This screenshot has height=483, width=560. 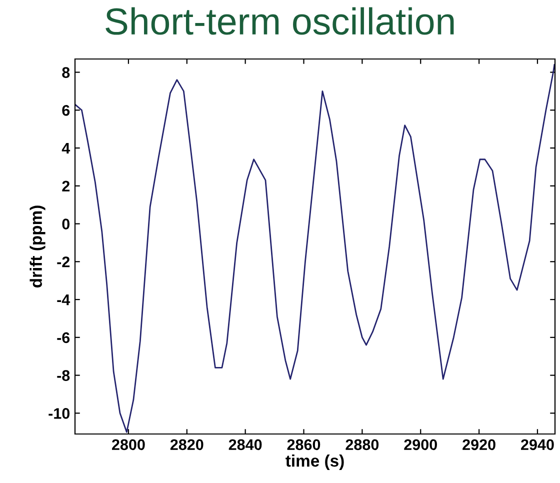 What do you see at coordinates (537, 444) in the screenshot?
I see `x-tick-label: 2940` at bounding box center [537, 444].